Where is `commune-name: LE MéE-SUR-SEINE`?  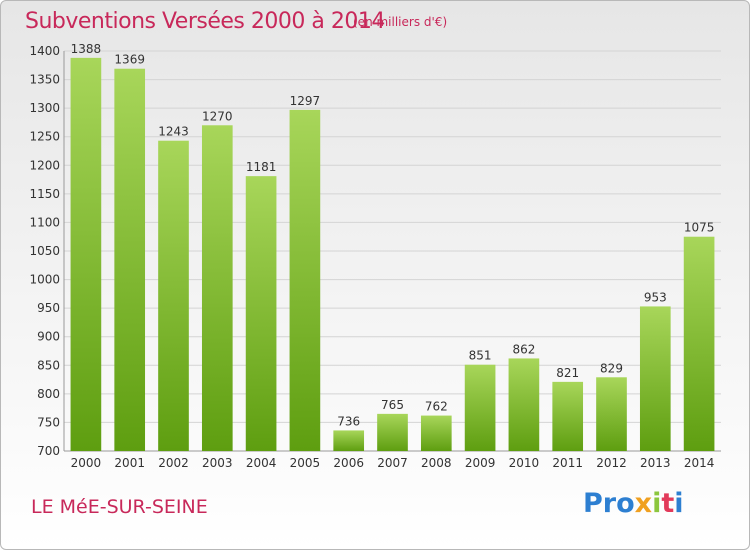
commune-name: LE MéE-SUR-SEINE is located at coordinates (119, 507).